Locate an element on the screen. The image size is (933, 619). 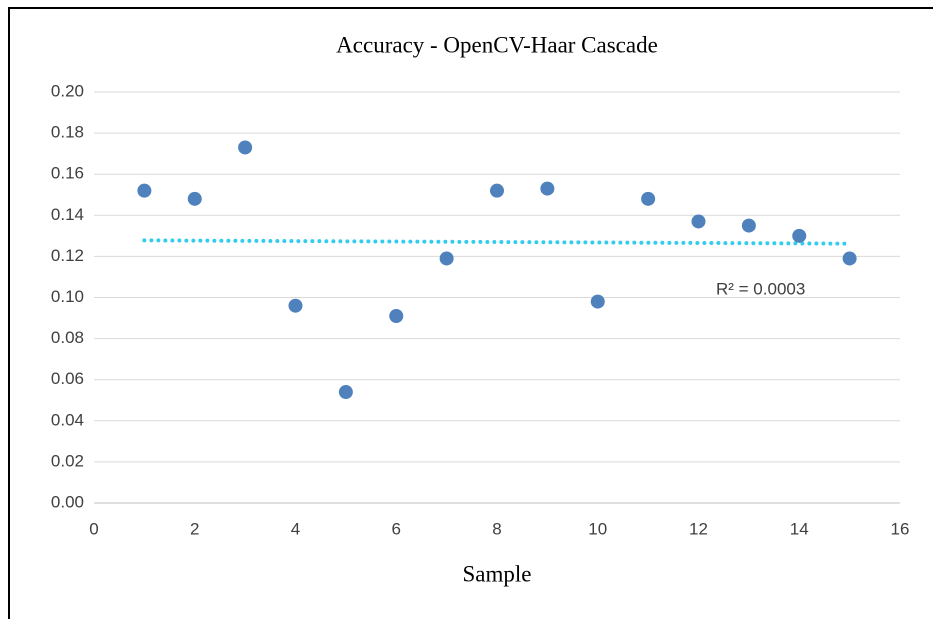
x-tick-label: 14 is located at coordinates (799, 528).